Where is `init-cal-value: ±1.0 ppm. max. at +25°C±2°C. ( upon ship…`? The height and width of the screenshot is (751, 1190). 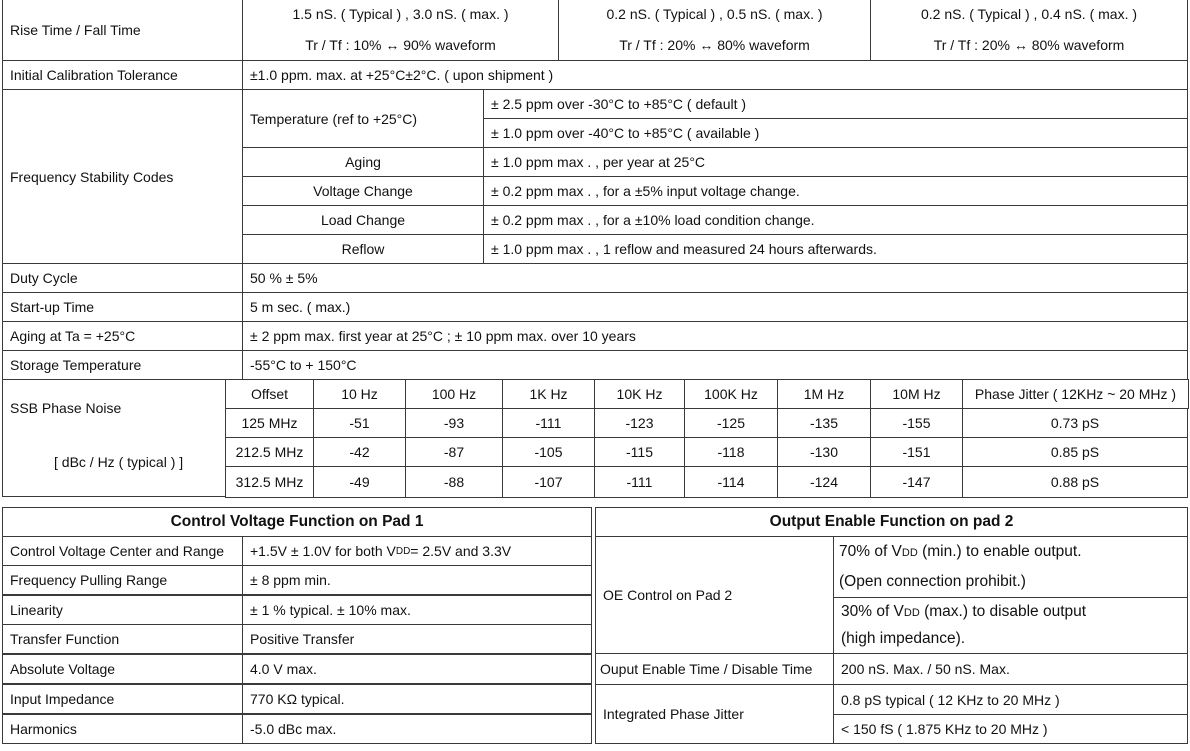 init-cal-value: ±1.0 ppm. max. at +25°C±2°C. ( upon ship… is located at coordinates (715, 75).